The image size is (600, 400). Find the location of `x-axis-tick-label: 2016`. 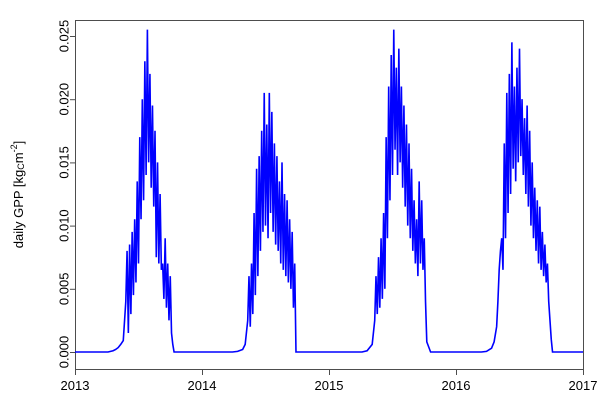

x-axis-tick-label: 2016 is located at coordinates (456, 385).